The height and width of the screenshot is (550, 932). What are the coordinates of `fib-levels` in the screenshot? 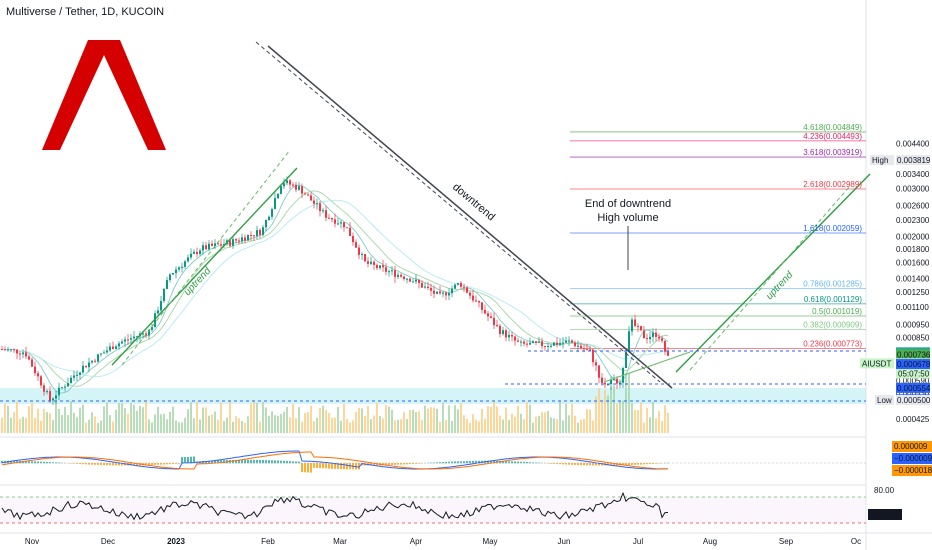 It's located at (718, 240).